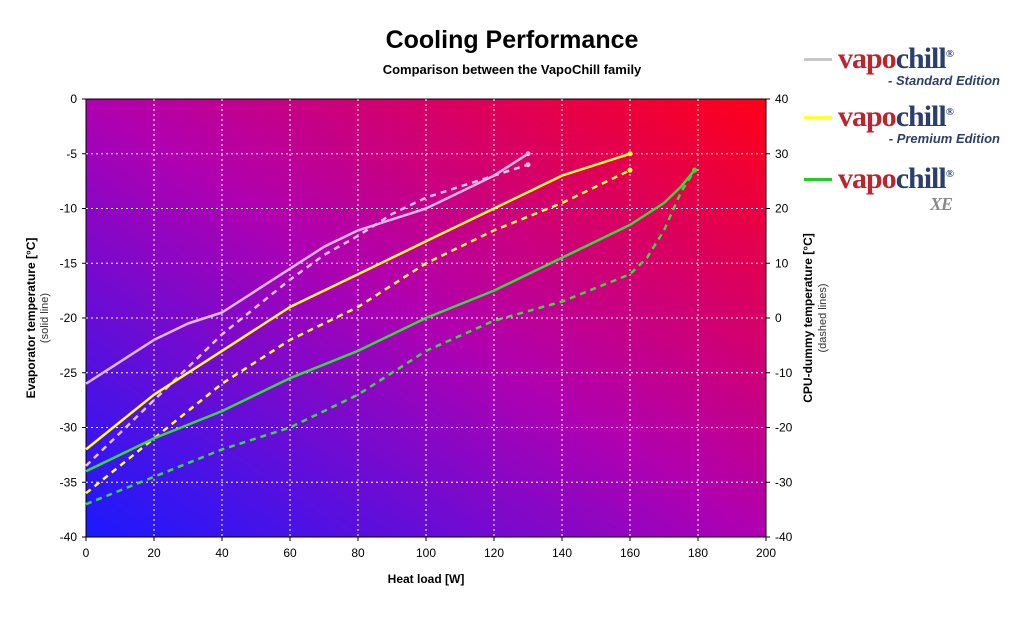 The width and height of the screenshot is (1024, 629). I want to click on x-axis-title: Heat load [W], so click(426, 579).